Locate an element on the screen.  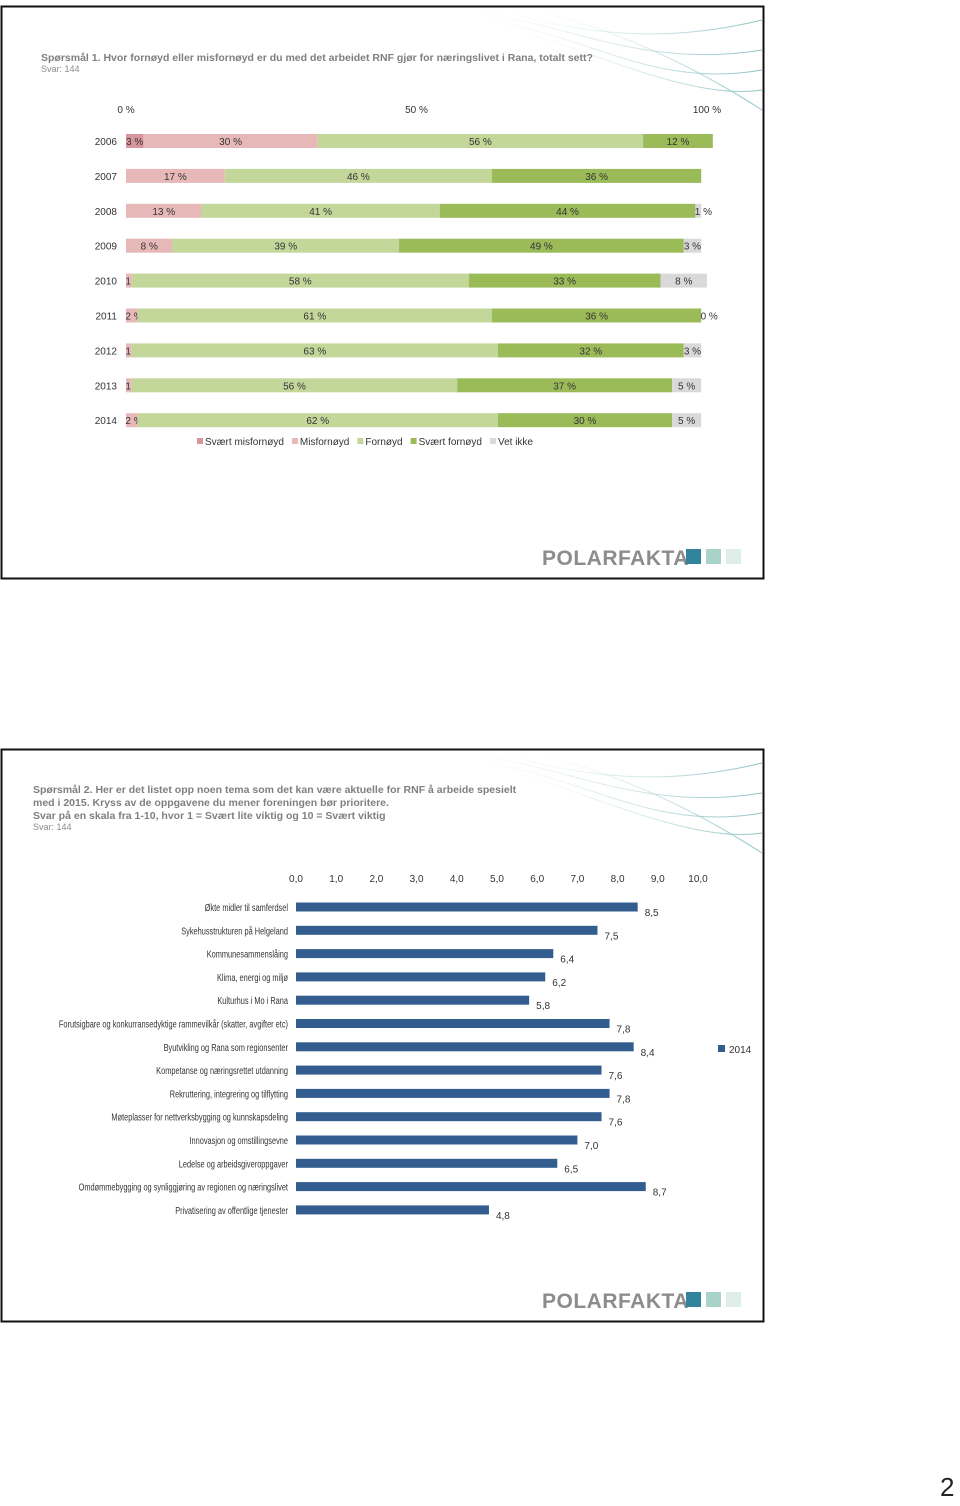
x-tick-label: 0,0 is located at coordinates (296, 879).